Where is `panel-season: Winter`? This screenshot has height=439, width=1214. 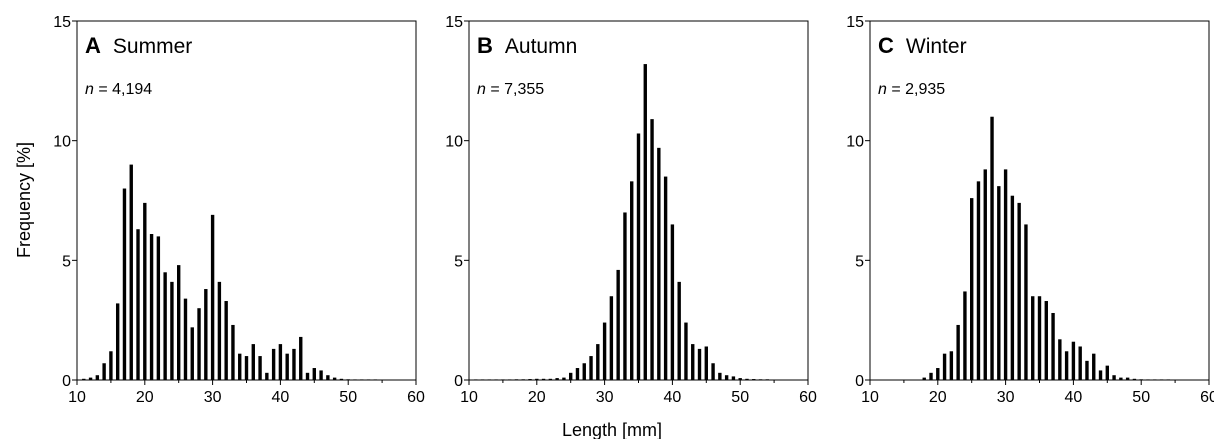 panel-season: Winter is located at coordinates (936, 46).